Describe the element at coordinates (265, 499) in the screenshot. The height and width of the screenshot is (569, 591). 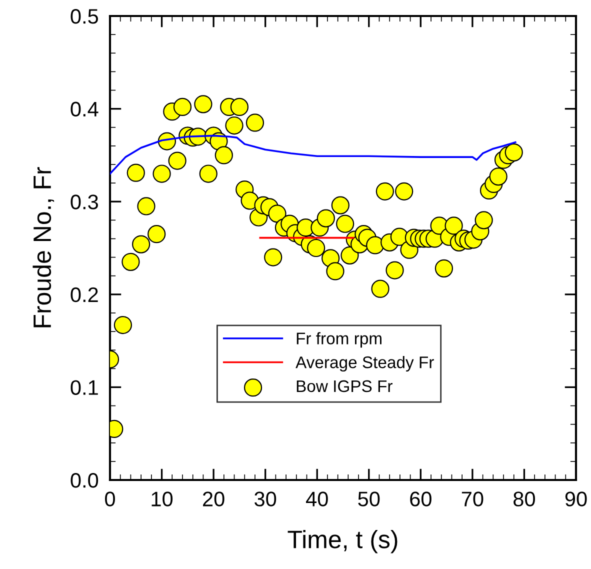
I see `x-tick-label: 30` at that location.